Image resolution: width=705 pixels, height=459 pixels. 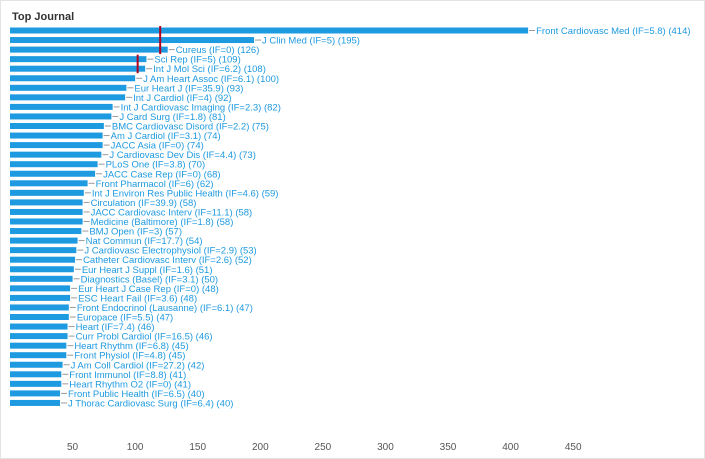 What do you see at coordinates (260, 447) in the screenshot?
I see `x-tick-label: 200` at bounding box center [260, 447].